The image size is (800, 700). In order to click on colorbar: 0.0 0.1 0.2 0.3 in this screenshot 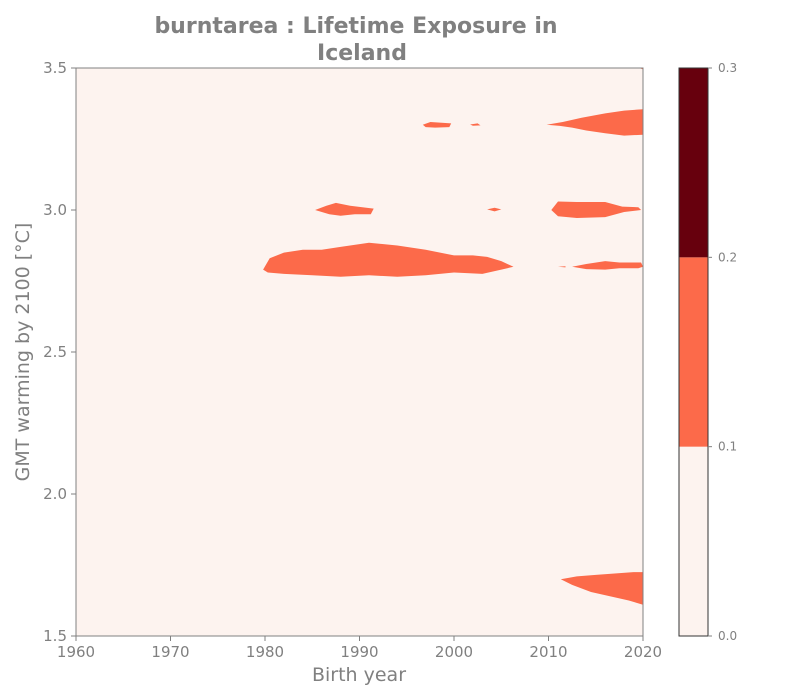, I will do `click(707, 352)`.